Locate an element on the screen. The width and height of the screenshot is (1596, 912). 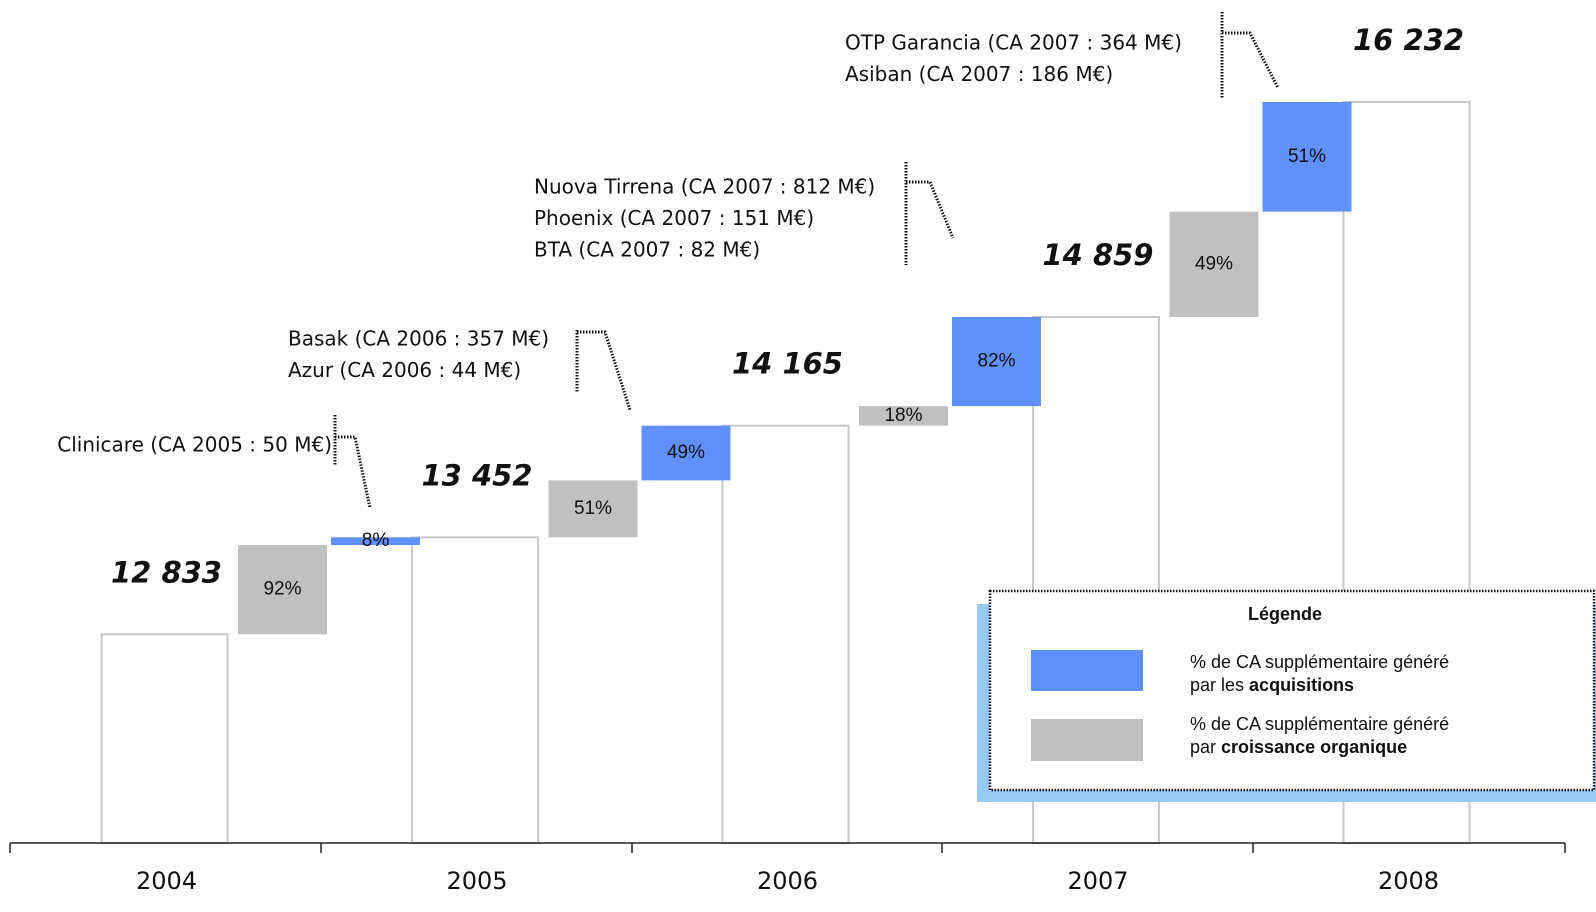
legend-text-bold: acquisitions is located at coordinates (1301, 685).